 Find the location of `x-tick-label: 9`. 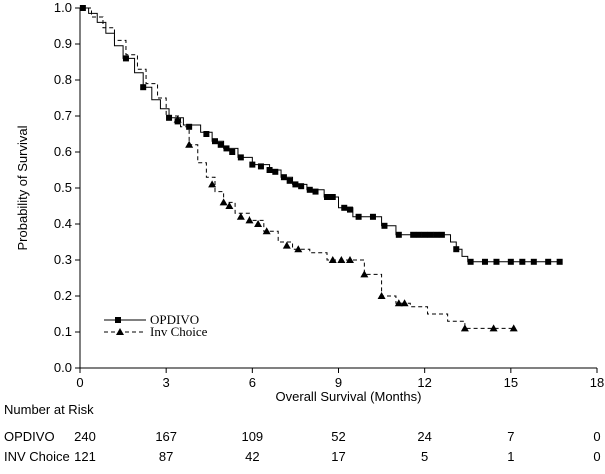

x-tick-label: 9 is located at coordinates (338, 382).